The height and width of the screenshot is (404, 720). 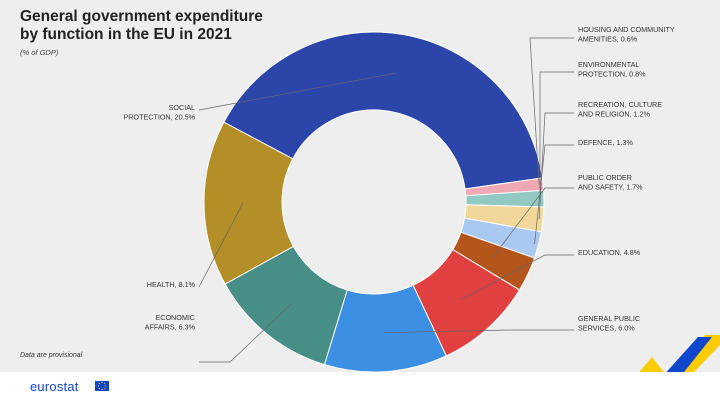 What do you see at coordinates (609, 252) in the screenshot?
I see `slice-label: EDUCATION, 4.8%` at bounding box center [609, 252].